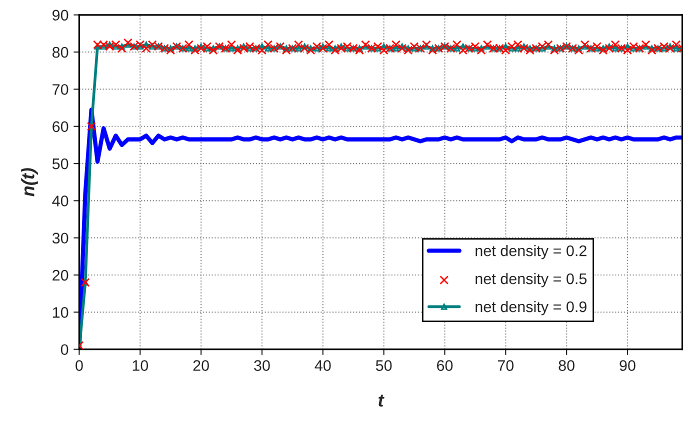 Image resolution: width=683 pixels, height=426 pixels. What do you see at coordinates (531, 308) in the screenshot?
I see `legend-label: net density = 0.9` at bounding box center [531, 308].